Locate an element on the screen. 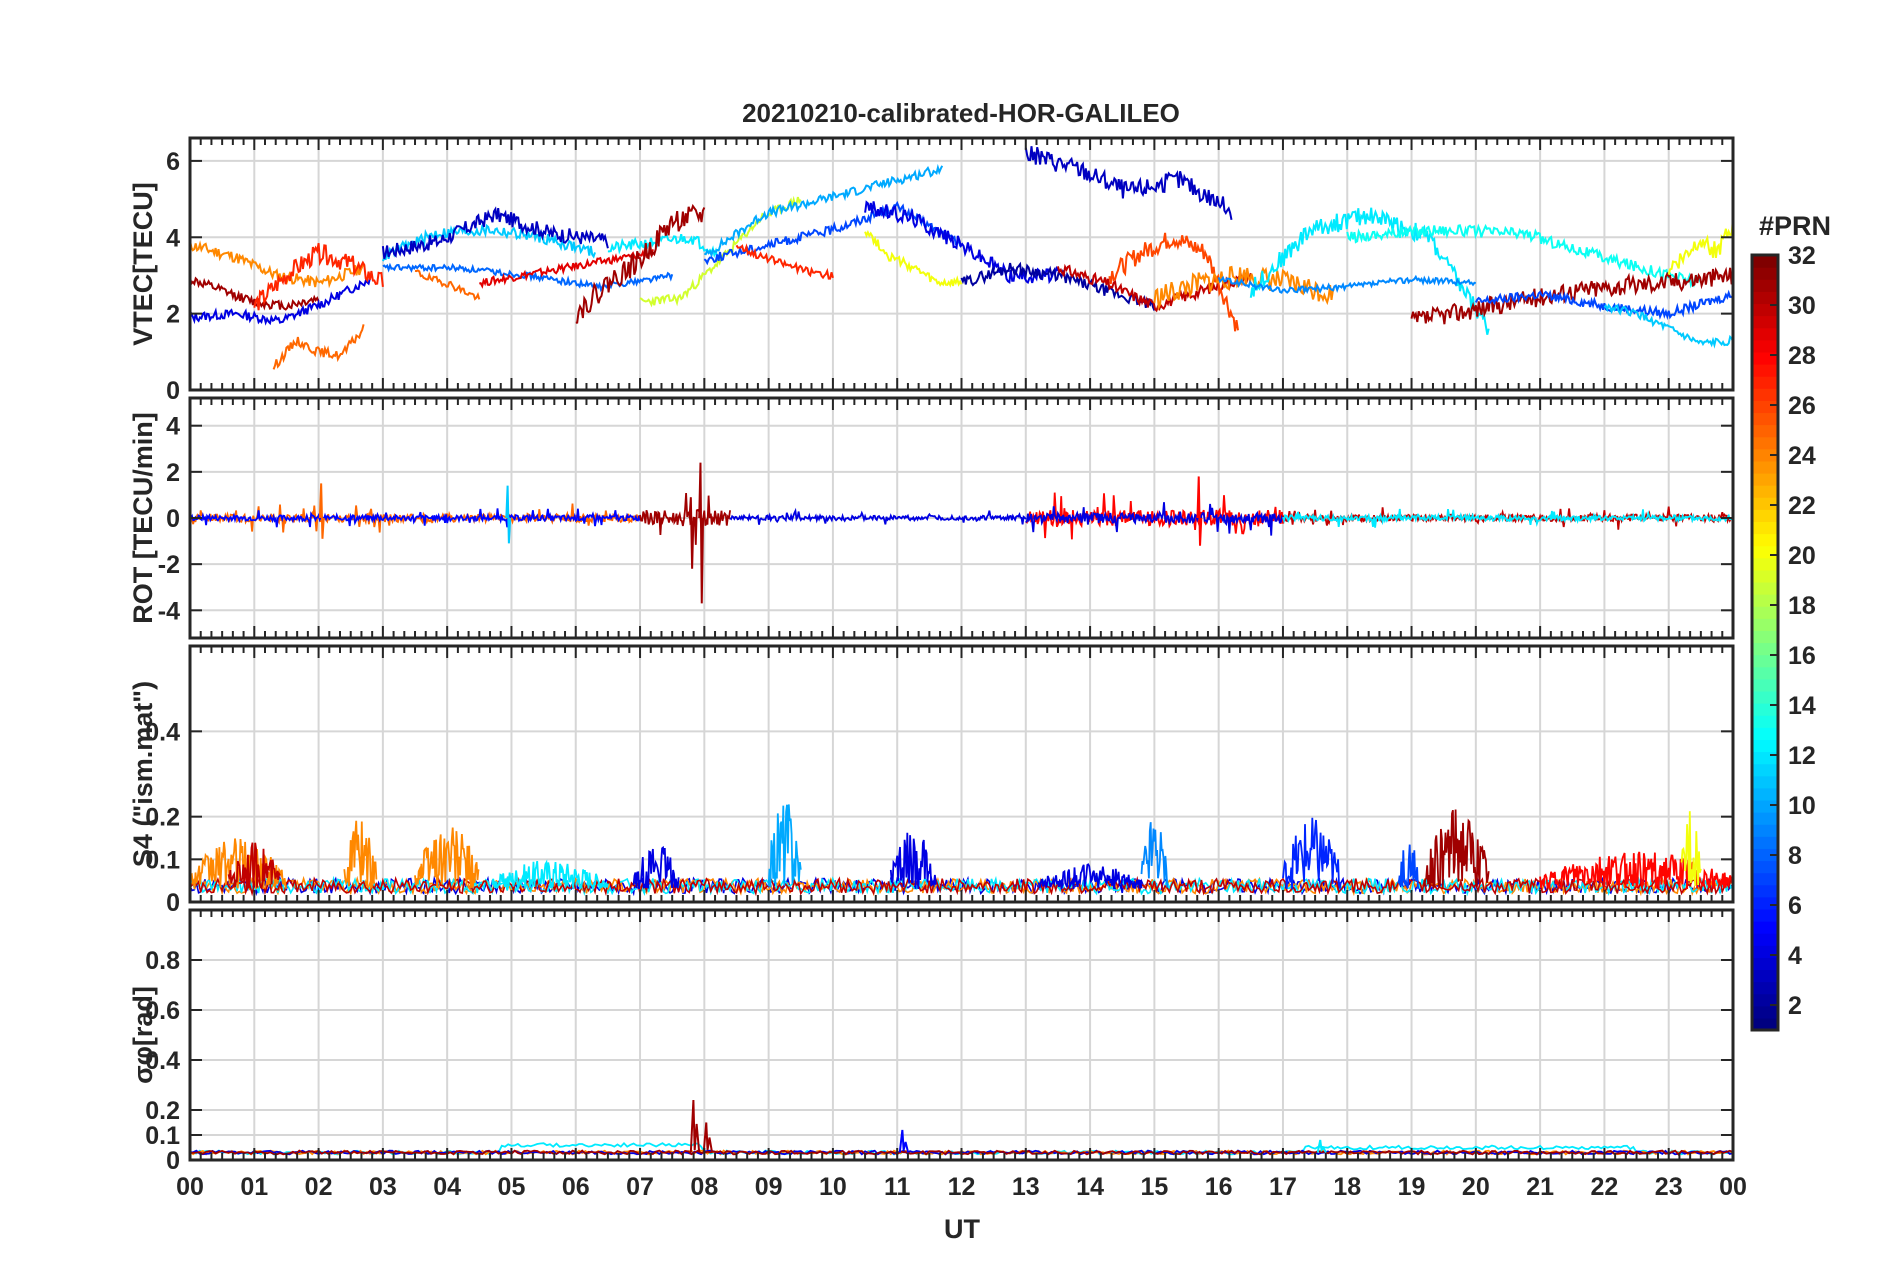  x-tick-label: 16 is located at coordinates (1219, 1187).